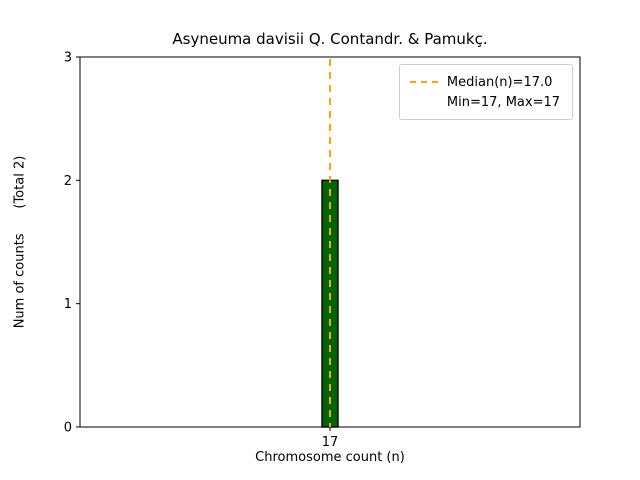 The width and height of the screenshot is (640, 480). What do you see at coordinates (68, 58) in the screenshot?
I see `svg-text: 3` at bounding box center [68, 58].